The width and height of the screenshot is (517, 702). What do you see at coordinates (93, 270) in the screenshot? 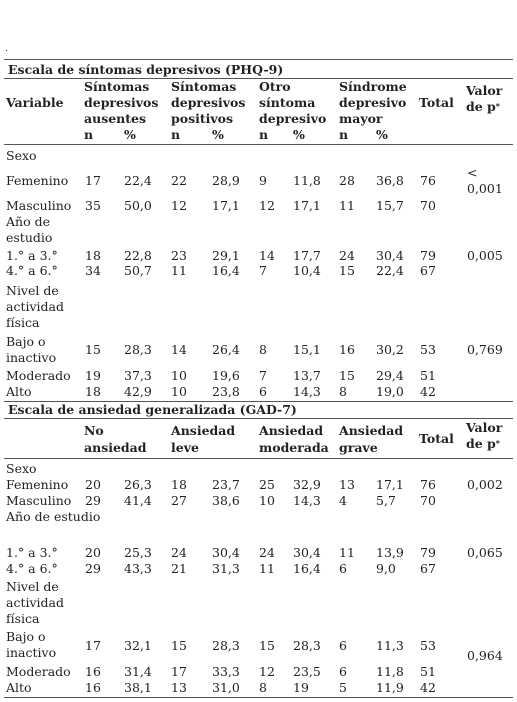
I see `cell: 34` at bounding box center [93, 270].